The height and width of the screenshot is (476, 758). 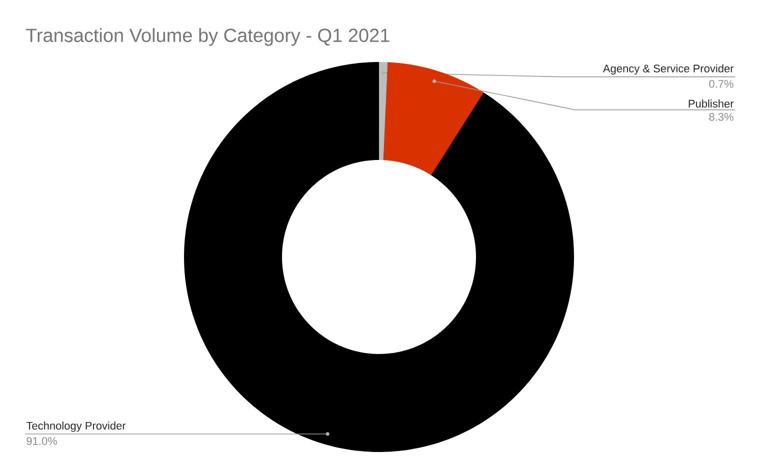 What do you see at coordinates (668, 69) in the screenshot?
I see `slice-label: Agency & Service Provider` at bounding box center [668, 69].